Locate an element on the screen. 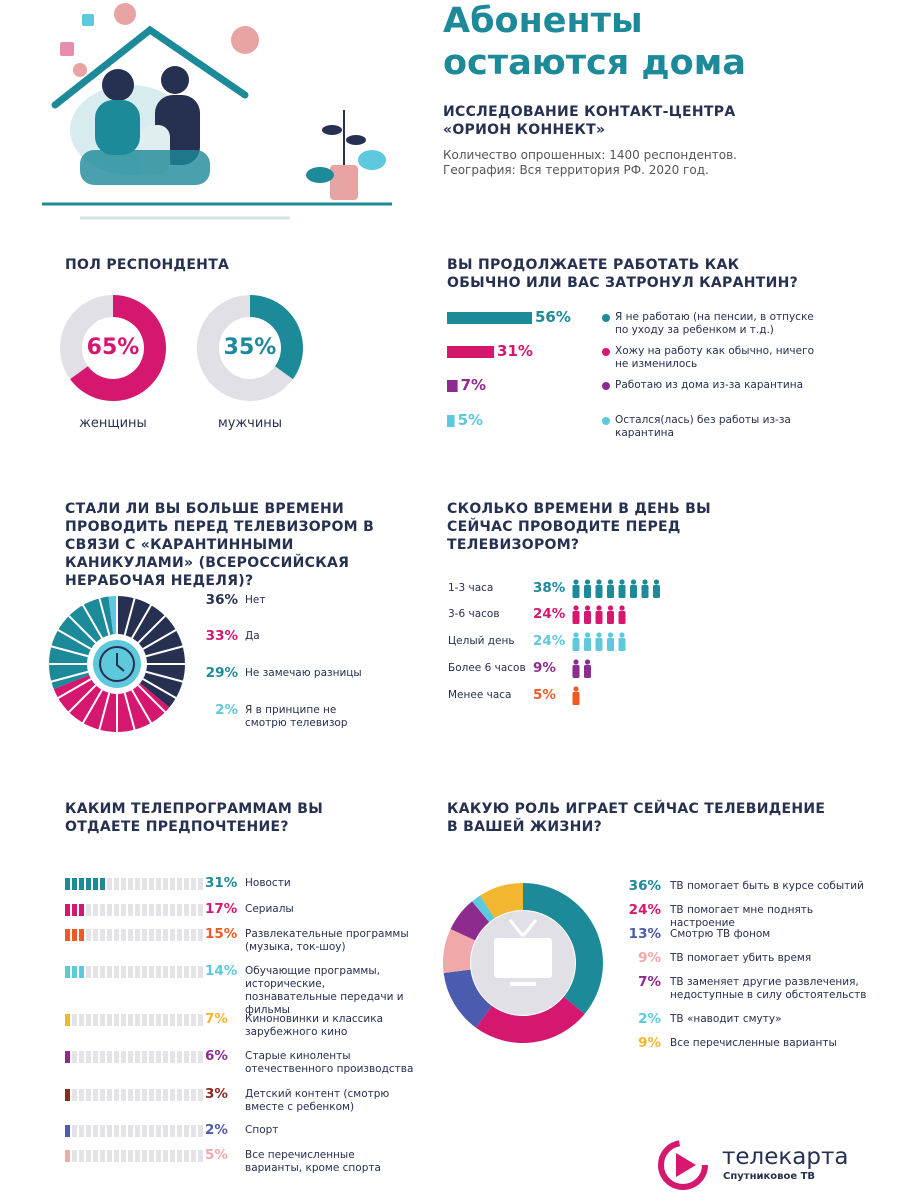  bar is located at coordinates (451, 421).